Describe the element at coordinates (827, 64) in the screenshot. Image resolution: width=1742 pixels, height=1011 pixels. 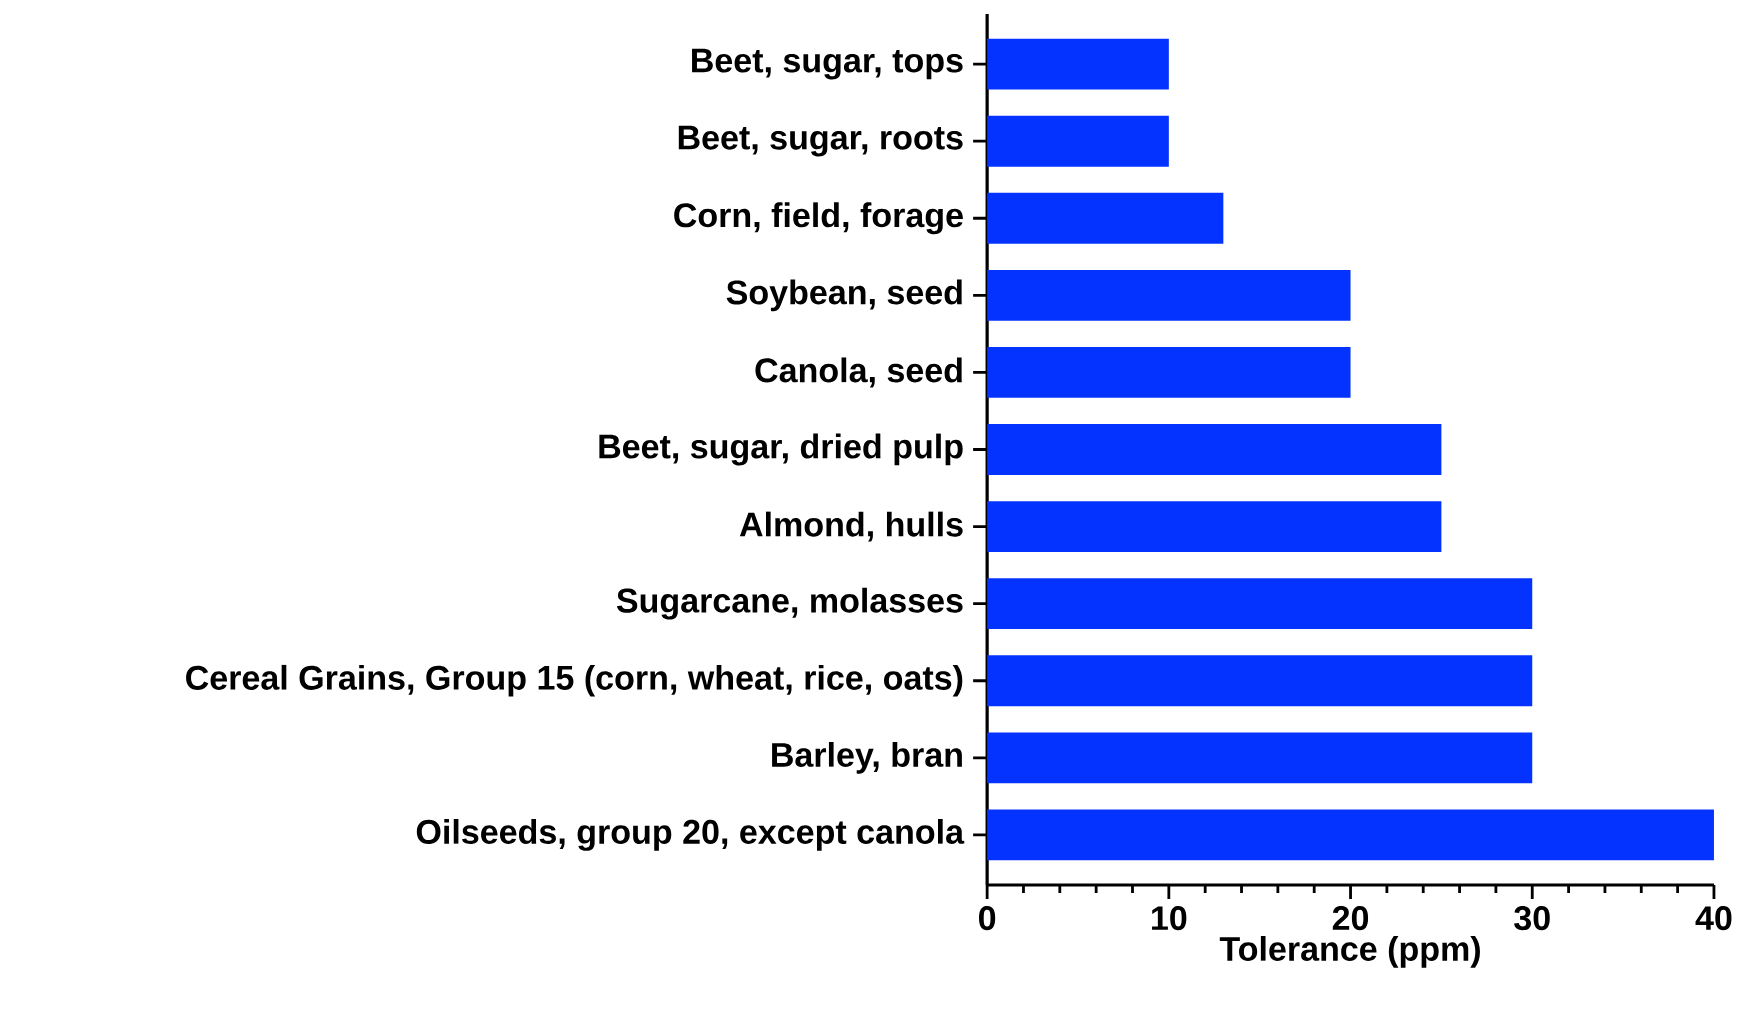
I see `y-tick-label: Beet, sugar, tops` at that location.